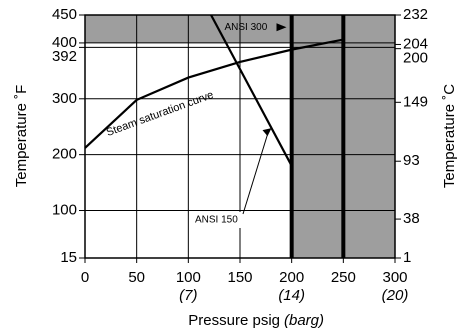  What do you see at coordinates (85, 277) in the screenshot?
I see `x-tick-label: 0` at bounding box center [85, 277].